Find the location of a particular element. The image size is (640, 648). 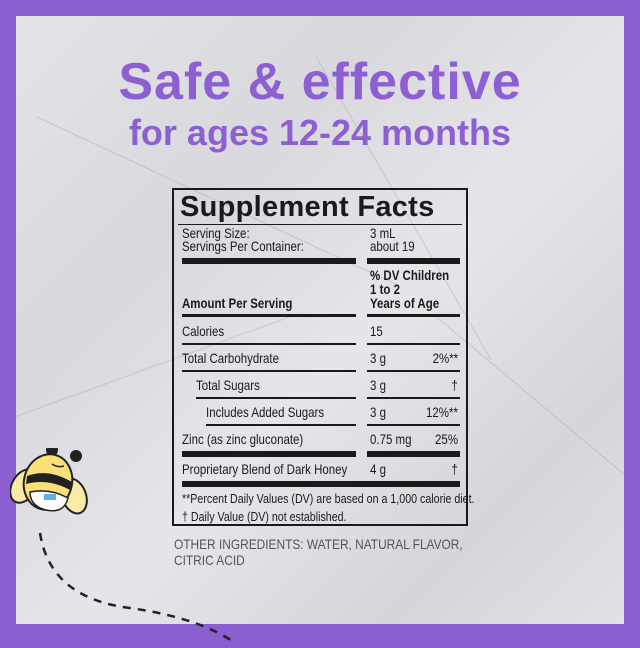

nutrient-dv: 2%** is located at coordinates (445, 358).